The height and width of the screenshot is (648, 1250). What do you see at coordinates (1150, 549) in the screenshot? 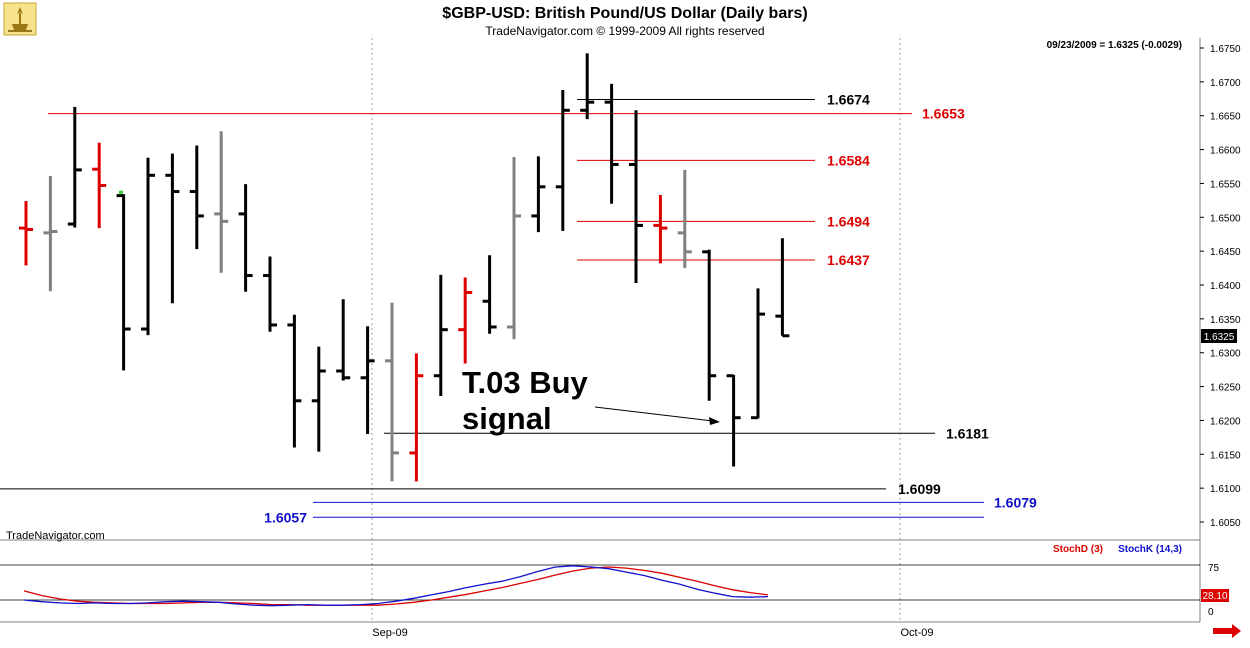
I see `stochk-legend: StochK (14,3)` at bounding box center [1150, 549].